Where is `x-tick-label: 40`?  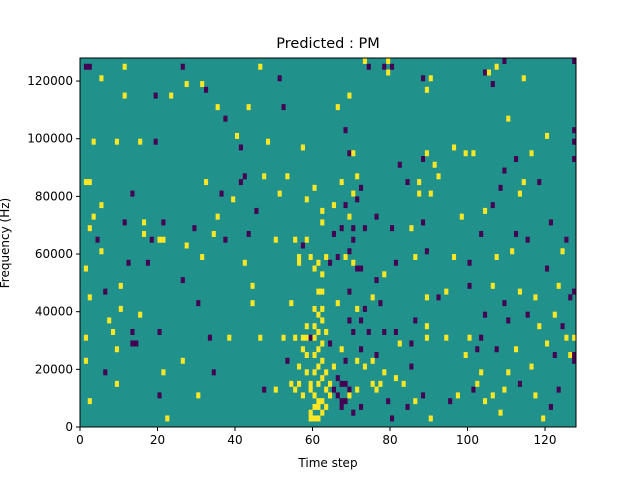
x-tick-label: 40 is located at coordinates (234, 440).